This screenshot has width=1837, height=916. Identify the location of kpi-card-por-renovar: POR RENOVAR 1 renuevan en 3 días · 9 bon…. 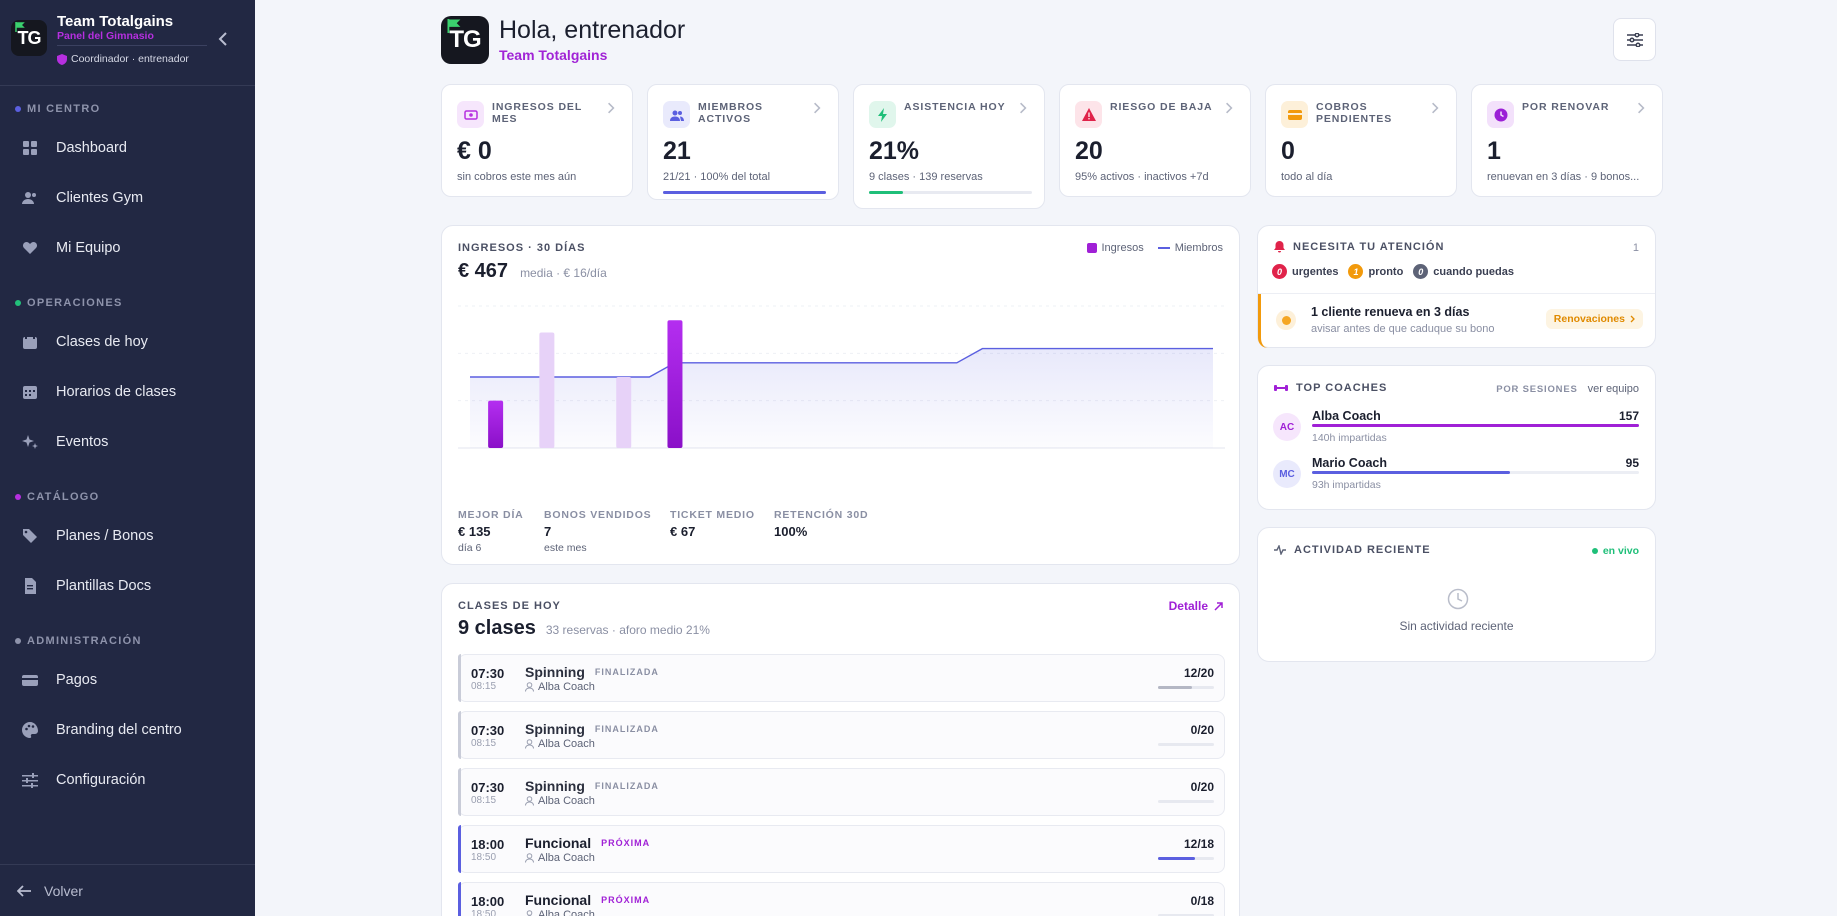
(1567, 140).